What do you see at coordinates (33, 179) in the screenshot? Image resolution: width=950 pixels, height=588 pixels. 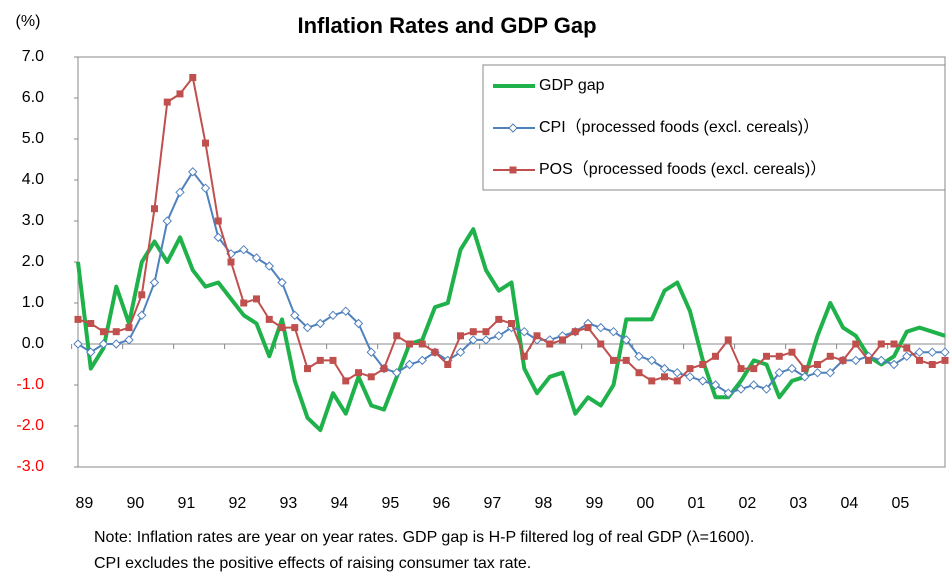 I see `y-tick-label: 4.0` at bounding box center [33, 179].